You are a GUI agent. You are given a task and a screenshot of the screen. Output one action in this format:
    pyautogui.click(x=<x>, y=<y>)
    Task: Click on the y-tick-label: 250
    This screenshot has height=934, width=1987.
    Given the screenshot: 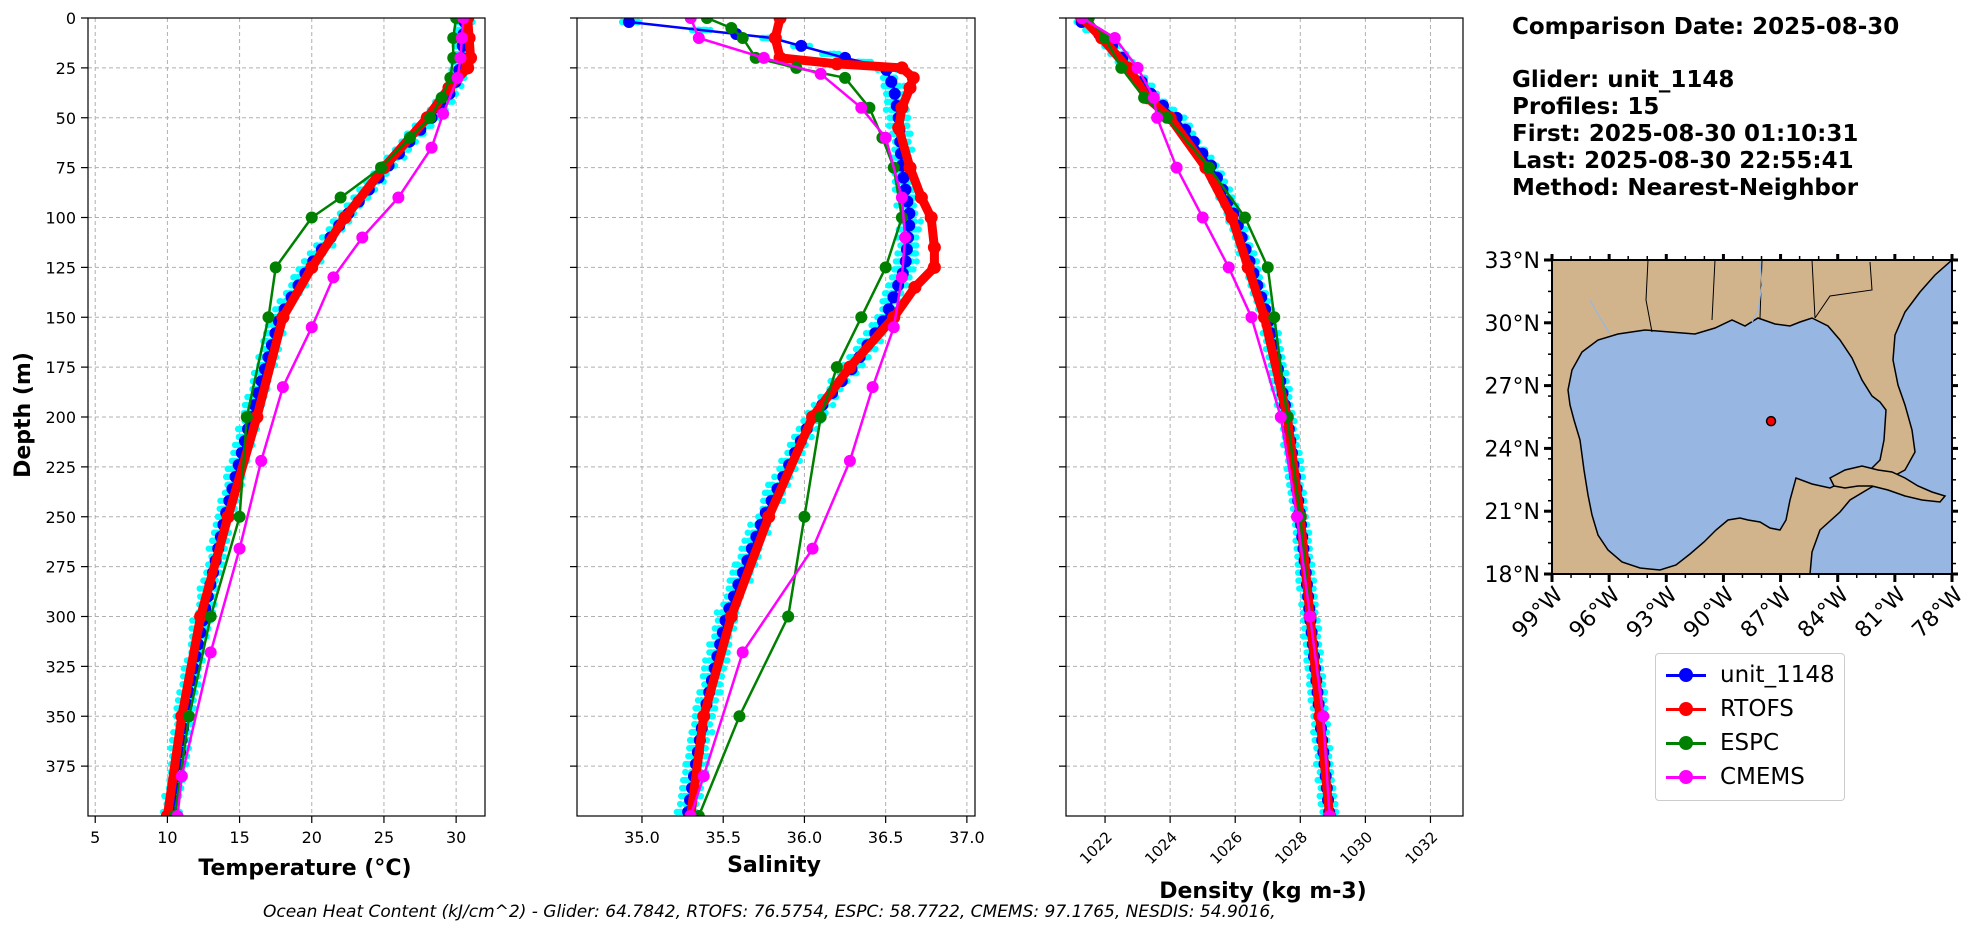 What is the action you would take?
    pyautogui.click(x=60, y=517)
    